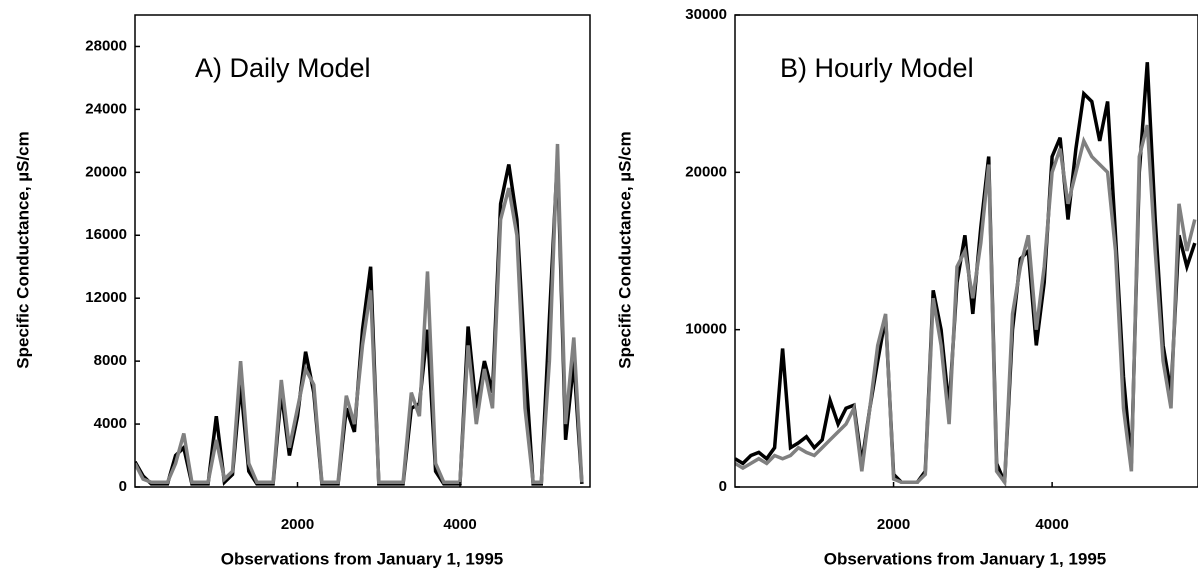 The image size is (1198, 573). What do you see at coordinates (110, 360) in the screenshot?
I see `y-tick-label: 8000` at bounding box center [110, 360].